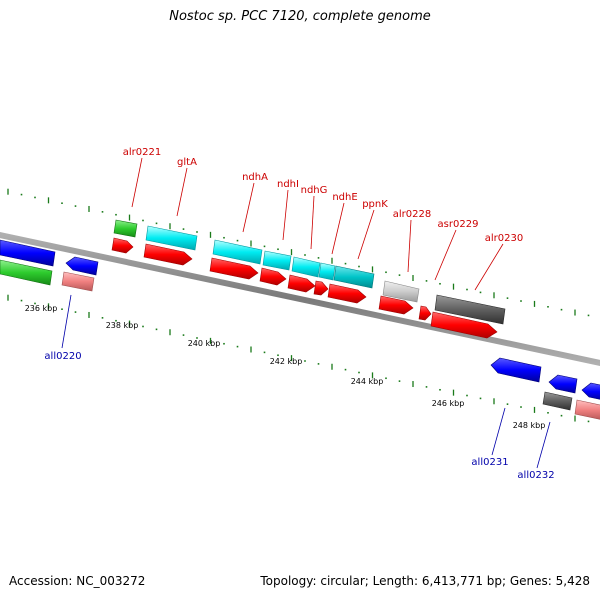  Describe the element at coordinates (557, 401) in the screenshot. I see `gene-all0231-feature` at that location.